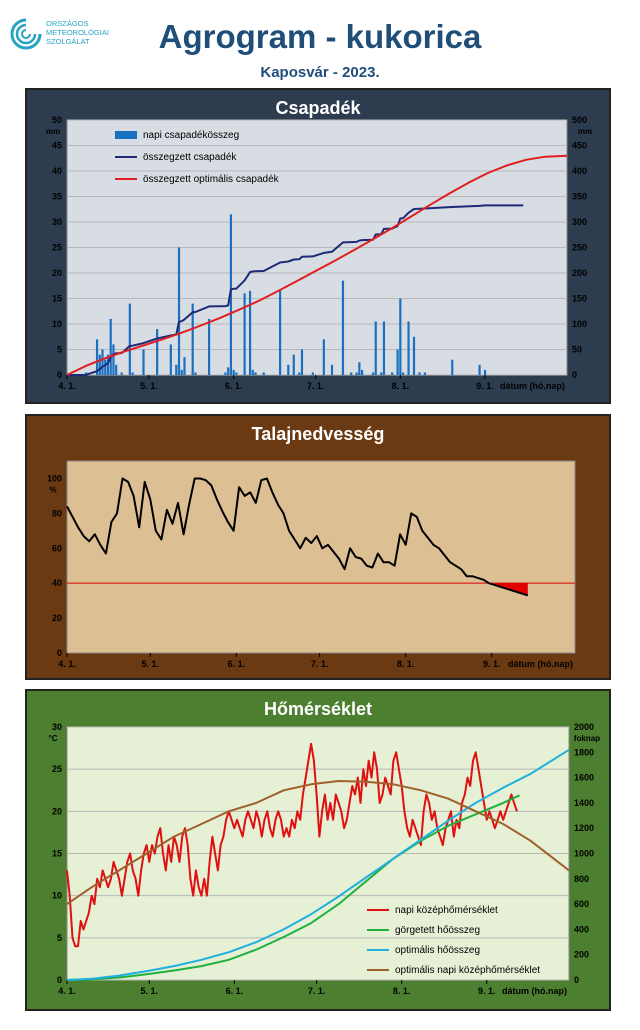  What do you see at coordinates (53, 131) in the screenshot?
I see `y-axis-unit: mm` at bounding box center [53, 131].